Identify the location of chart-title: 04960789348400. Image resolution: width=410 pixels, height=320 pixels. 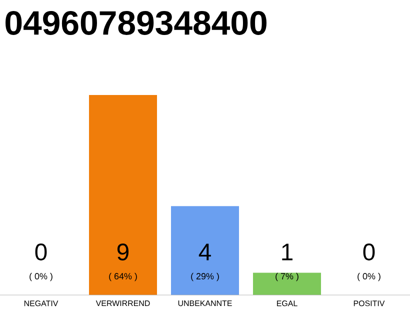
(136, 23).